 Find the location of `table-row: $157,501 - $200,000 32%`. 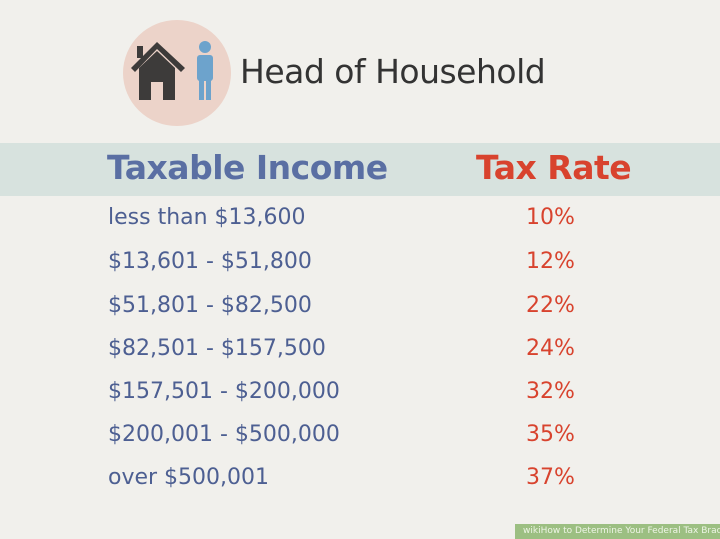

table-row: $157,501 - $200,000 32% is located at coordinates (360, 399).